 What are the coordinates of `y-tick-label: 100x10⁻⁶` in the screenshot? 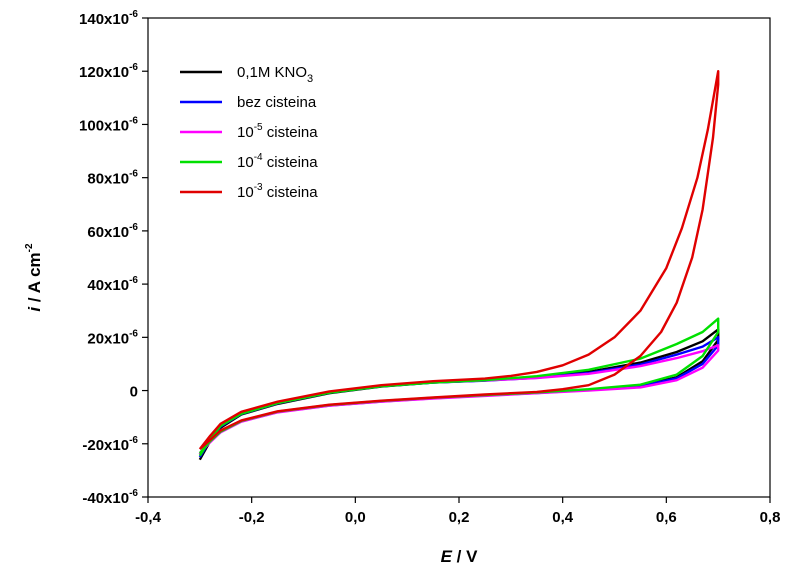 It's located at (108, 124).